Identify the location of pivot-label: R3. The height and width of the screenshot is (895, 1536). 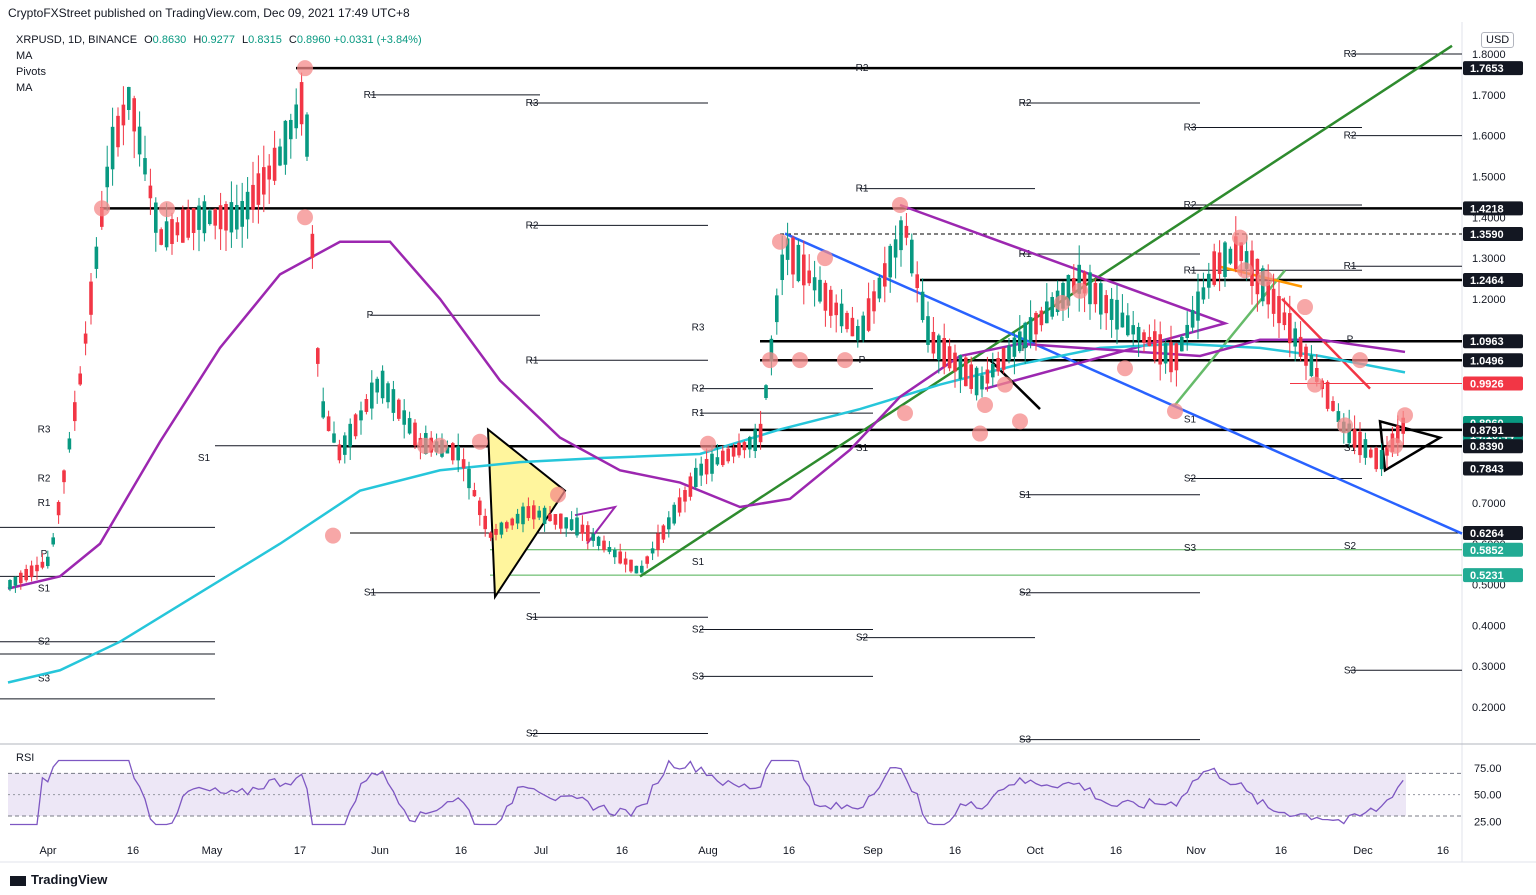
(1190, 127).